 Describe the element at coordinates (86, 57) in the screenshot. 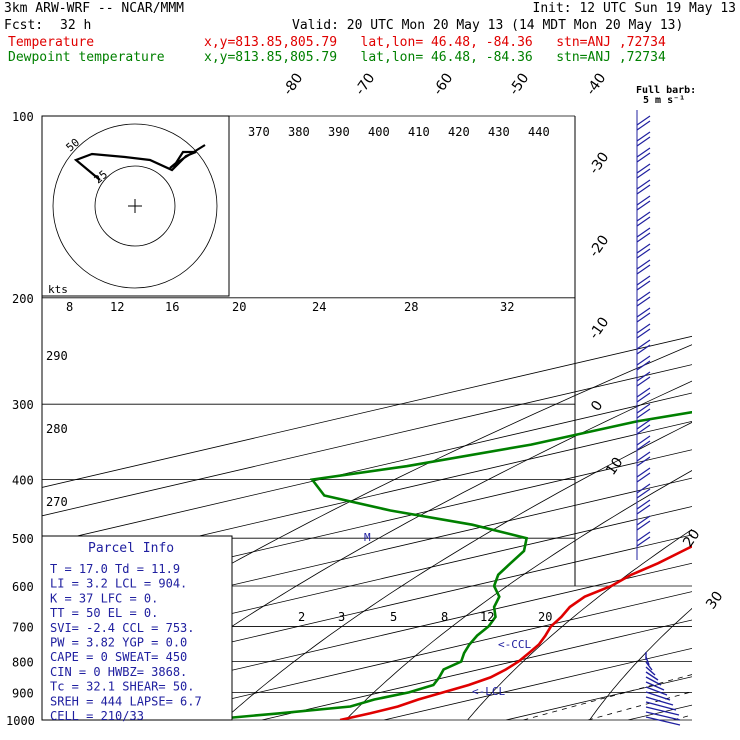

I see `dewpoint-legend: Dewpoint temperature` at that location.